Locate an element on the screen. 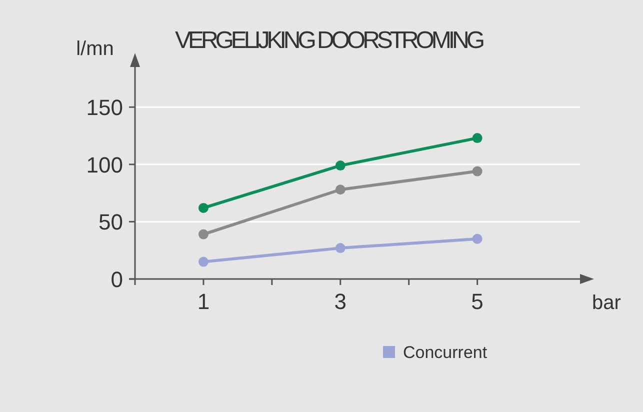  chart-title: VERGELIJKING DOORSTROMING is located at coordinates (330, 40).